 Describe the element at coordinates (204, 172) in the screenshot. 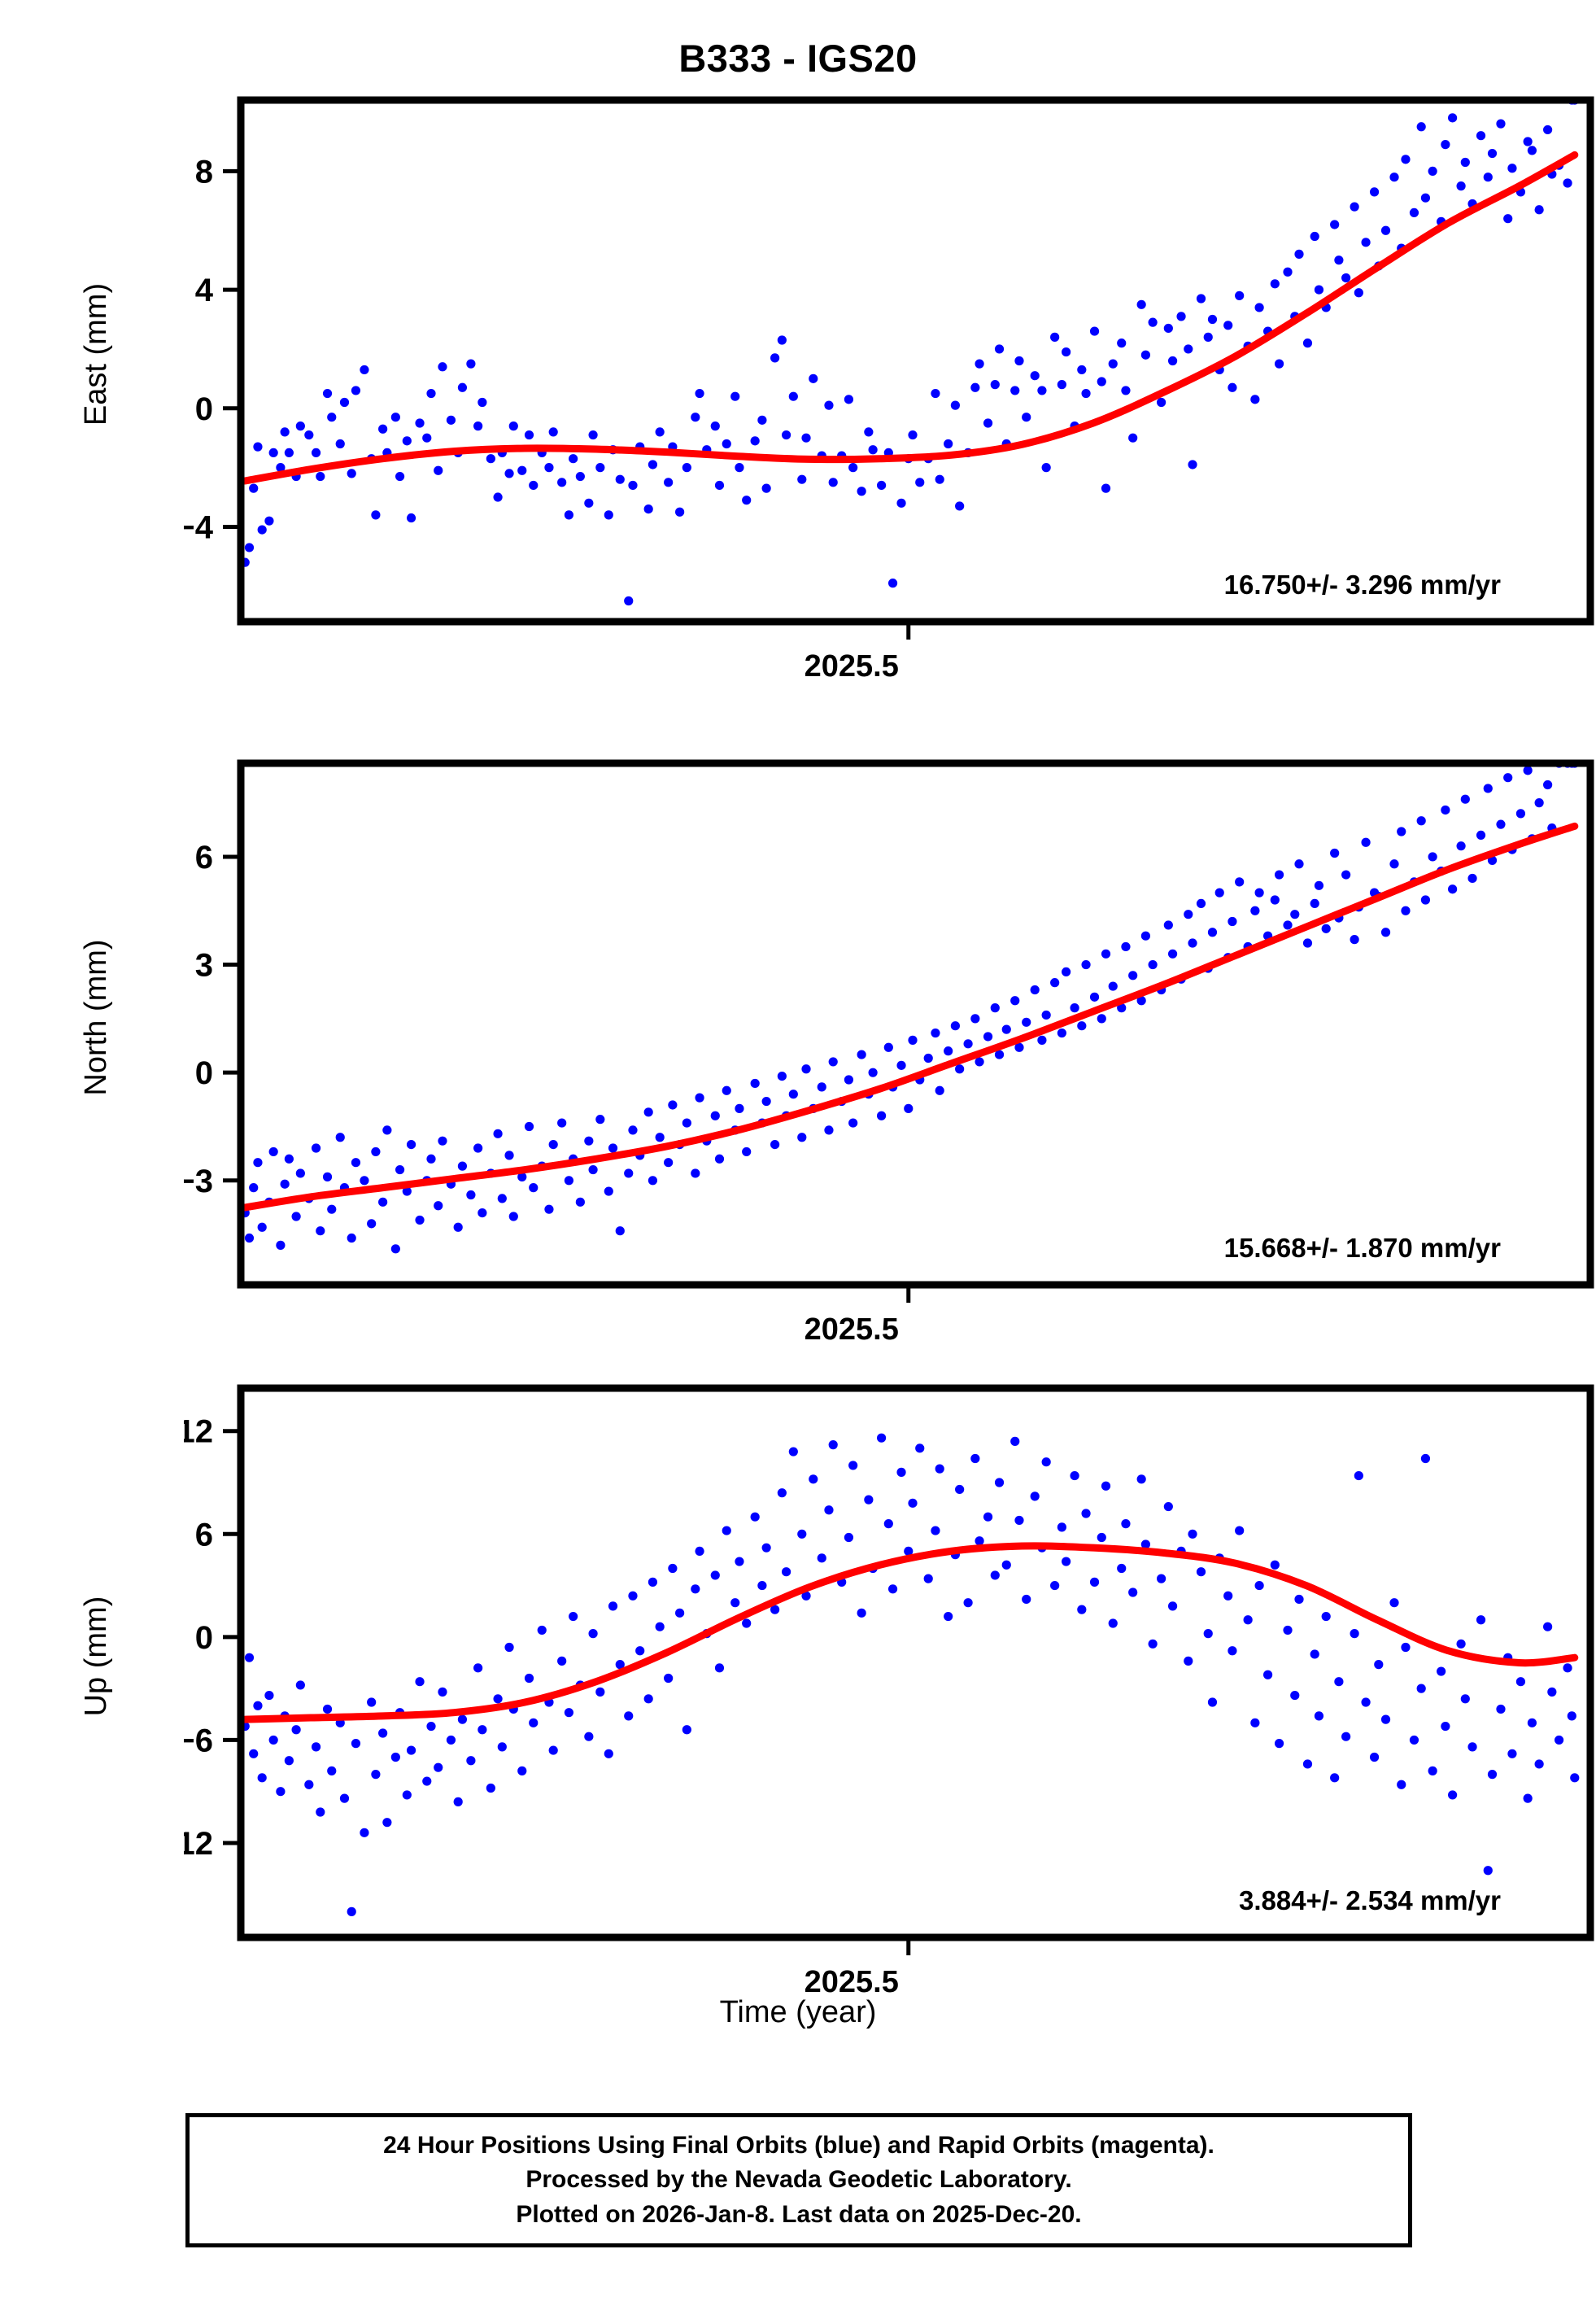

I see `y-tick-label-east: 8` at that location.